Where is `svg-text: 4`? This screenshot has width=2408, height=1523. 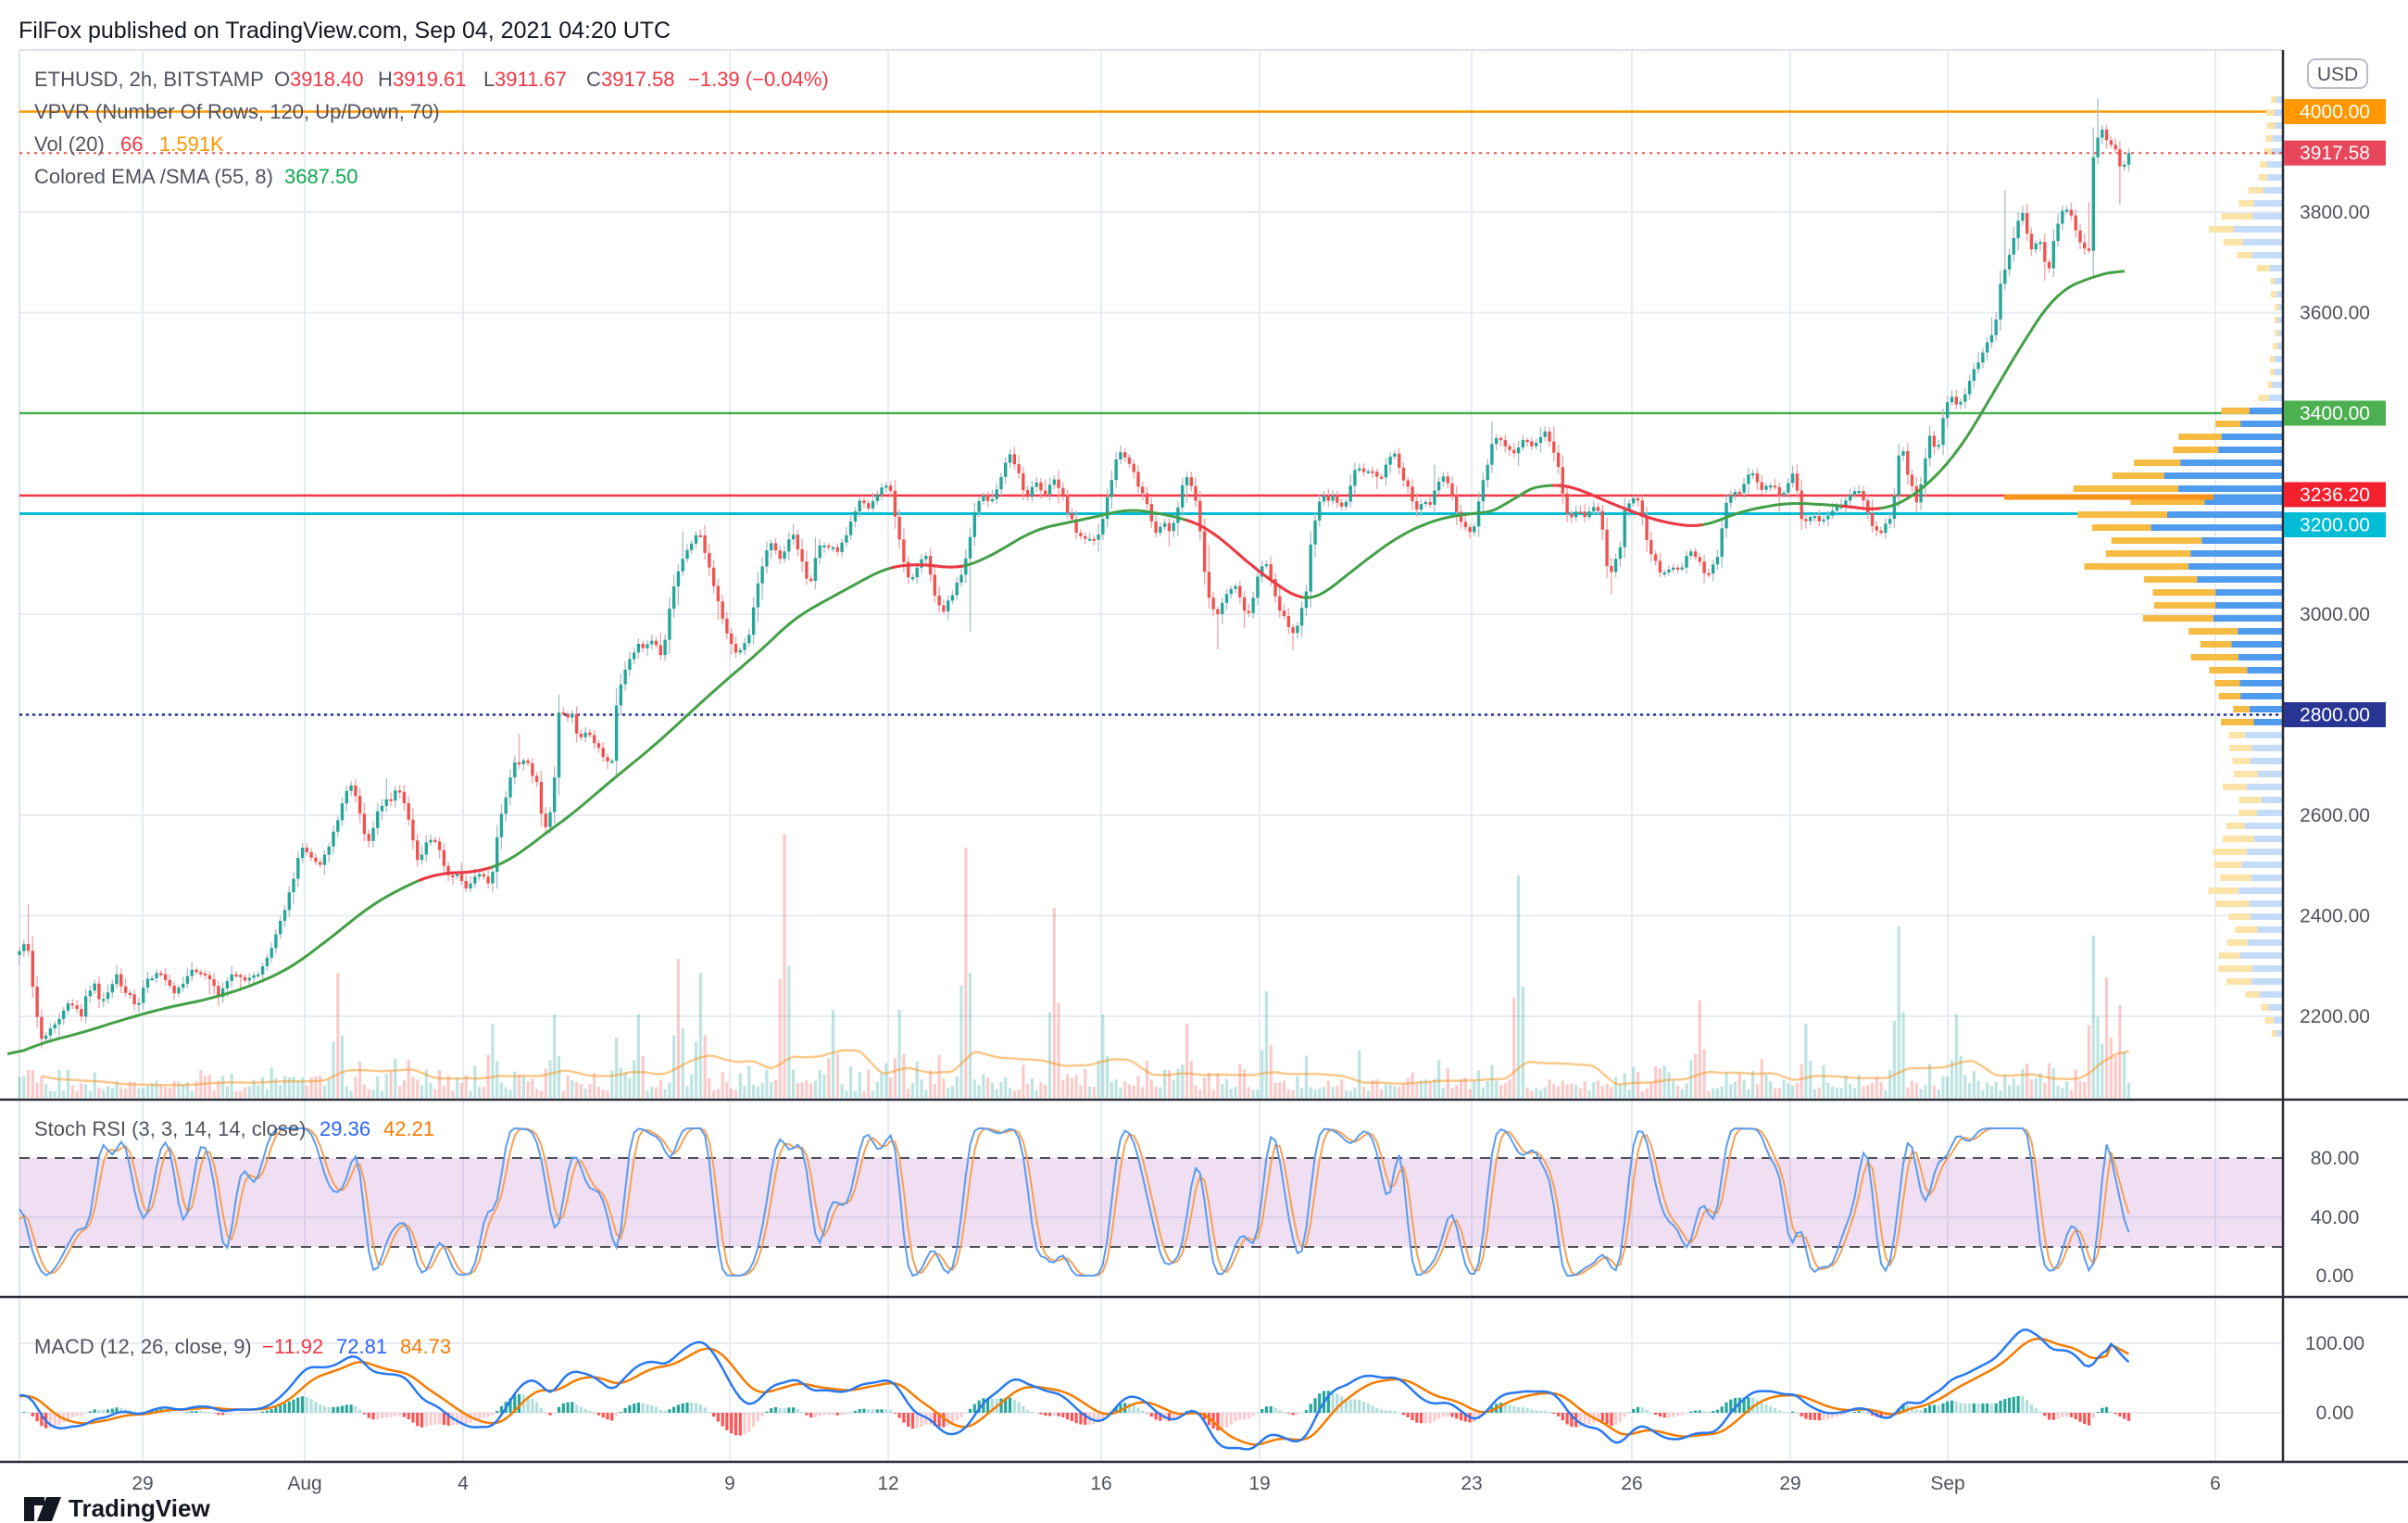 svg-text: 4 is located at coordinates (463, 1483).